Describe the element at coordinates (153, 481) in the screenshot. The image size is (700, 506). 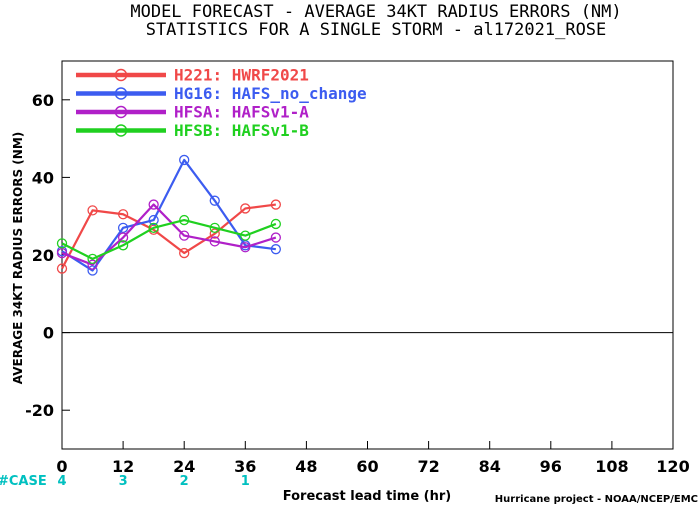
I see `case-row: 4 3 2 1` at that location.